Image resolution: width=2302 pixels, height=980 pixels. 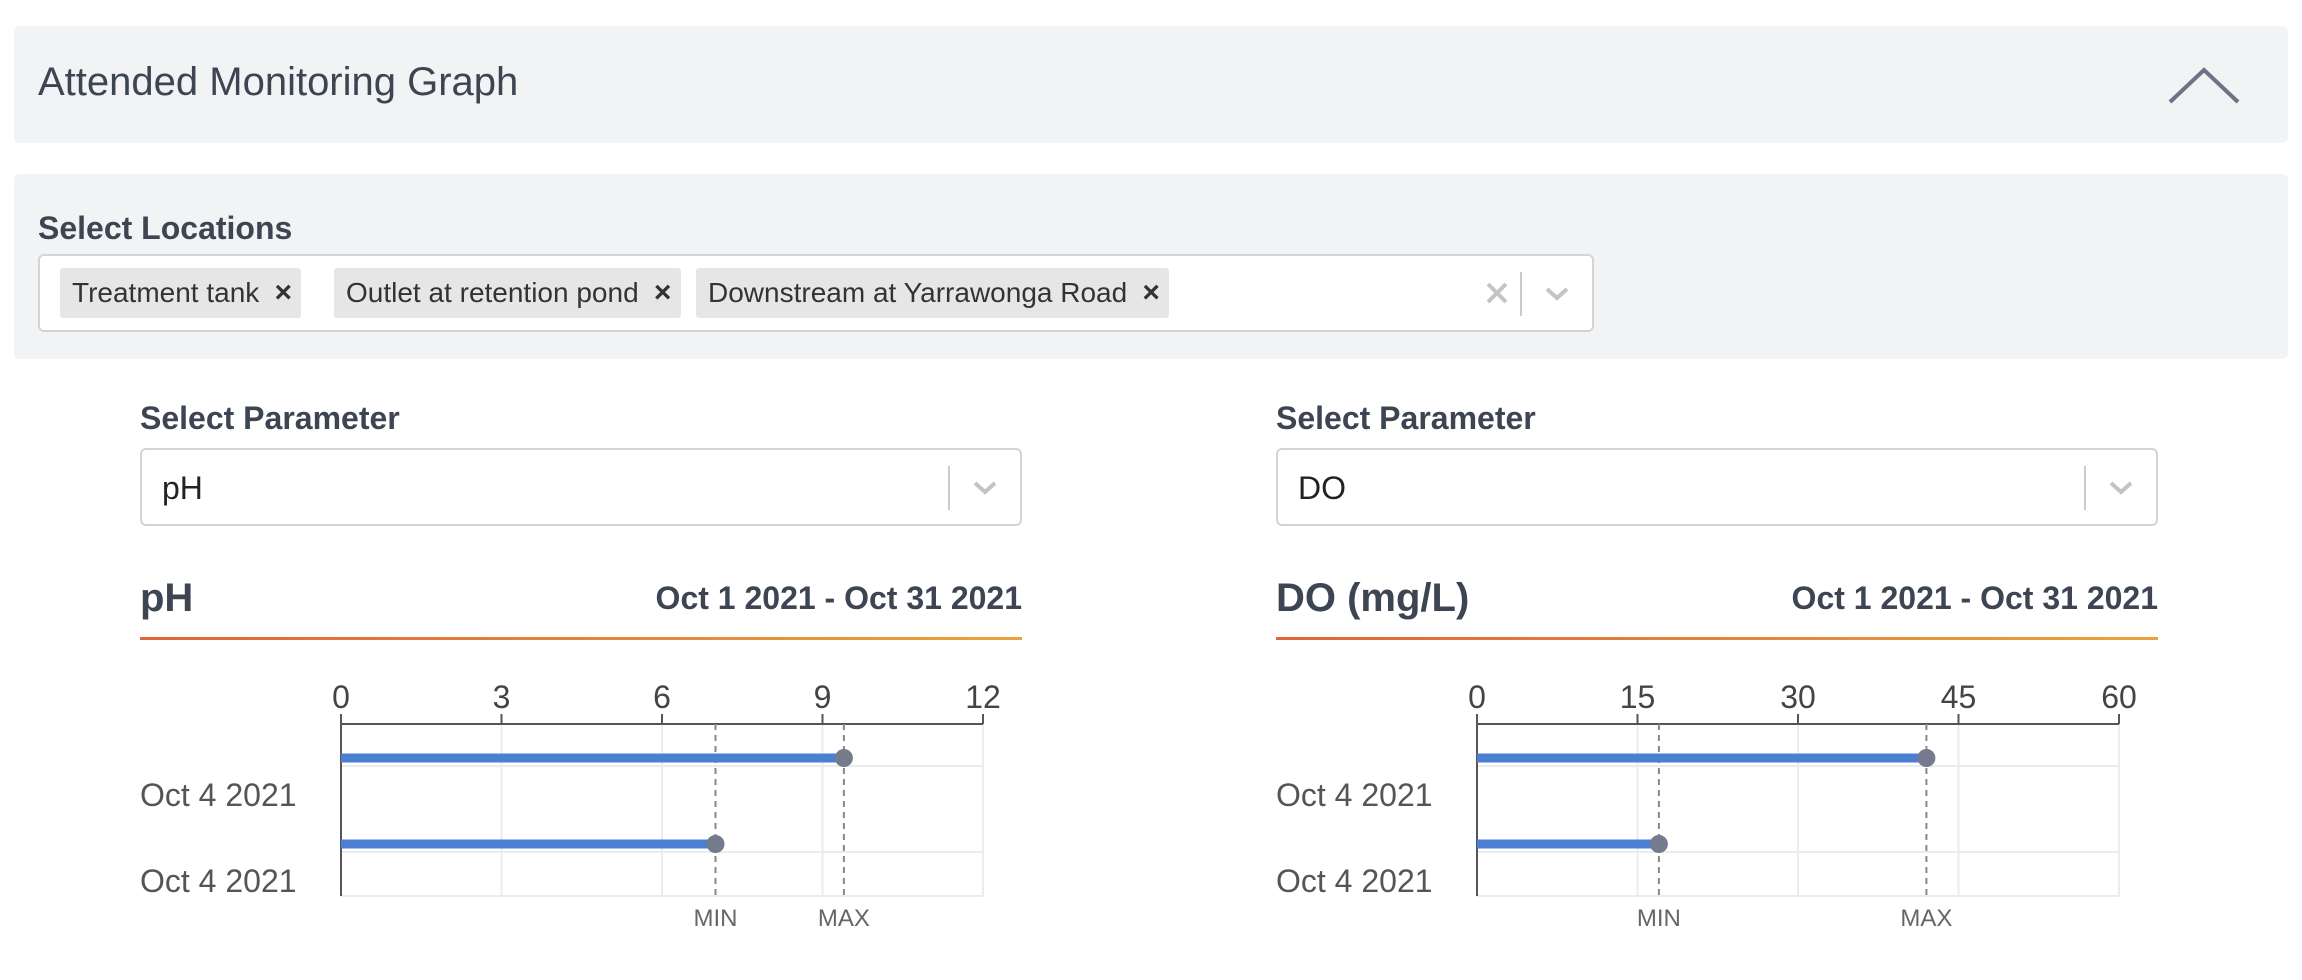 What do you see at coordinates (2119, 697) in the screenshot?
I see `x-tick-label: 60` at bounding box center [2119, 697].